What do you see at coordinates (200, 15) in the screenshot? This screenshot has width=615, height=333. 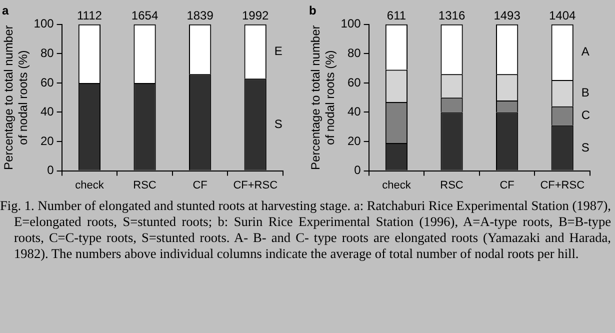 I see `annotation: 1839` at bounding box center [200, 15].